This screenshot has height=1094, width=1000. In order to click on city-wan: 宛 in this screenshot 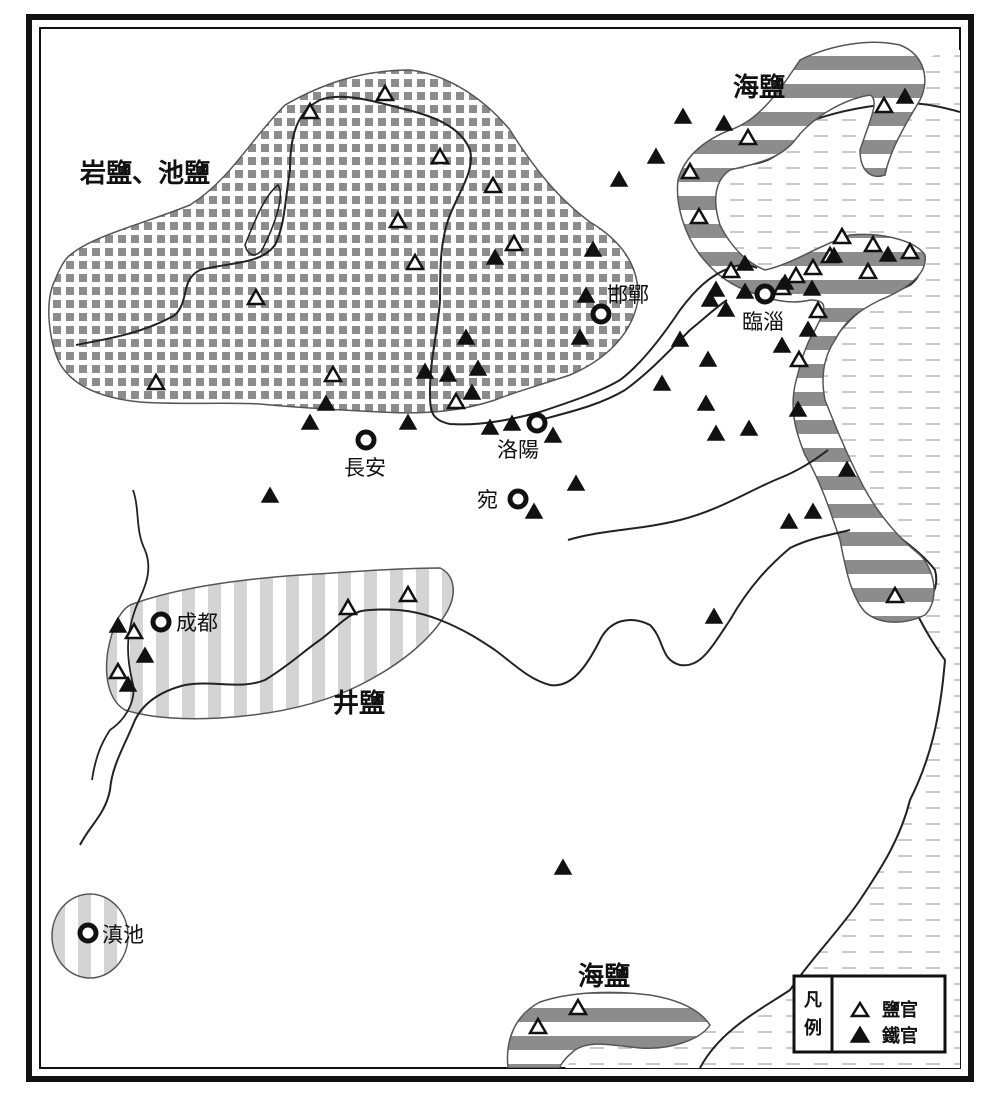, I will do `click(503, 500)`.